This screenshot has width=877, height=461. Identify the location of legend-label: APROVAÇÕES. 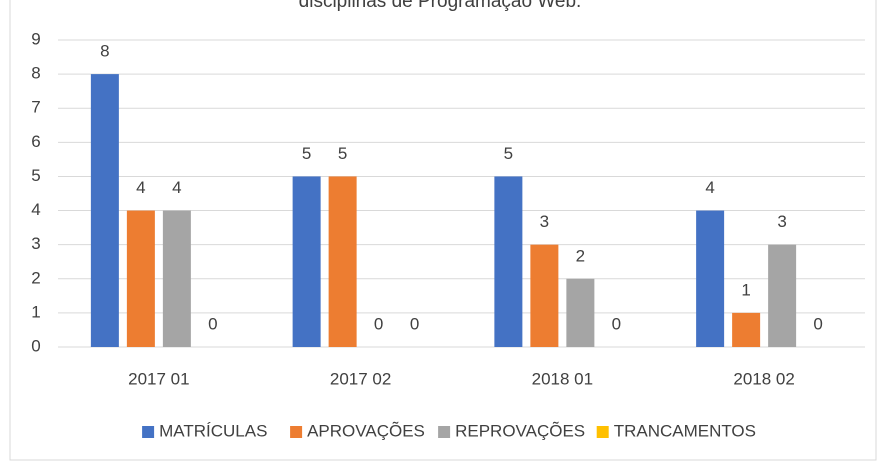
(366, 430).